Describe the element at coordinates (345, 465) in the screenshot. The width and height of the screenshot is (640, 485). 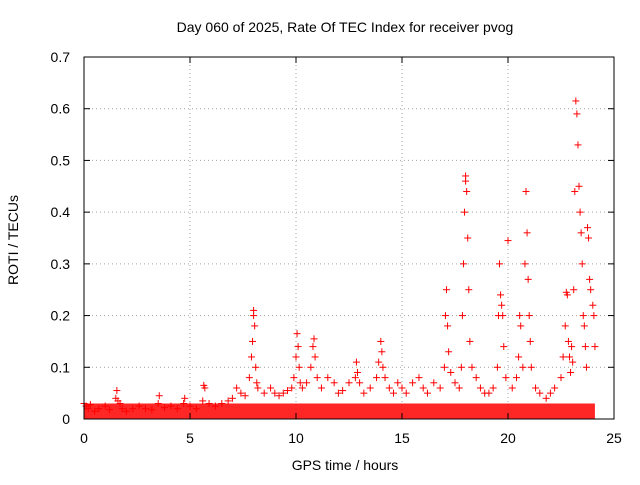
I see `x-axis-label: GPS time / hours` at that location.